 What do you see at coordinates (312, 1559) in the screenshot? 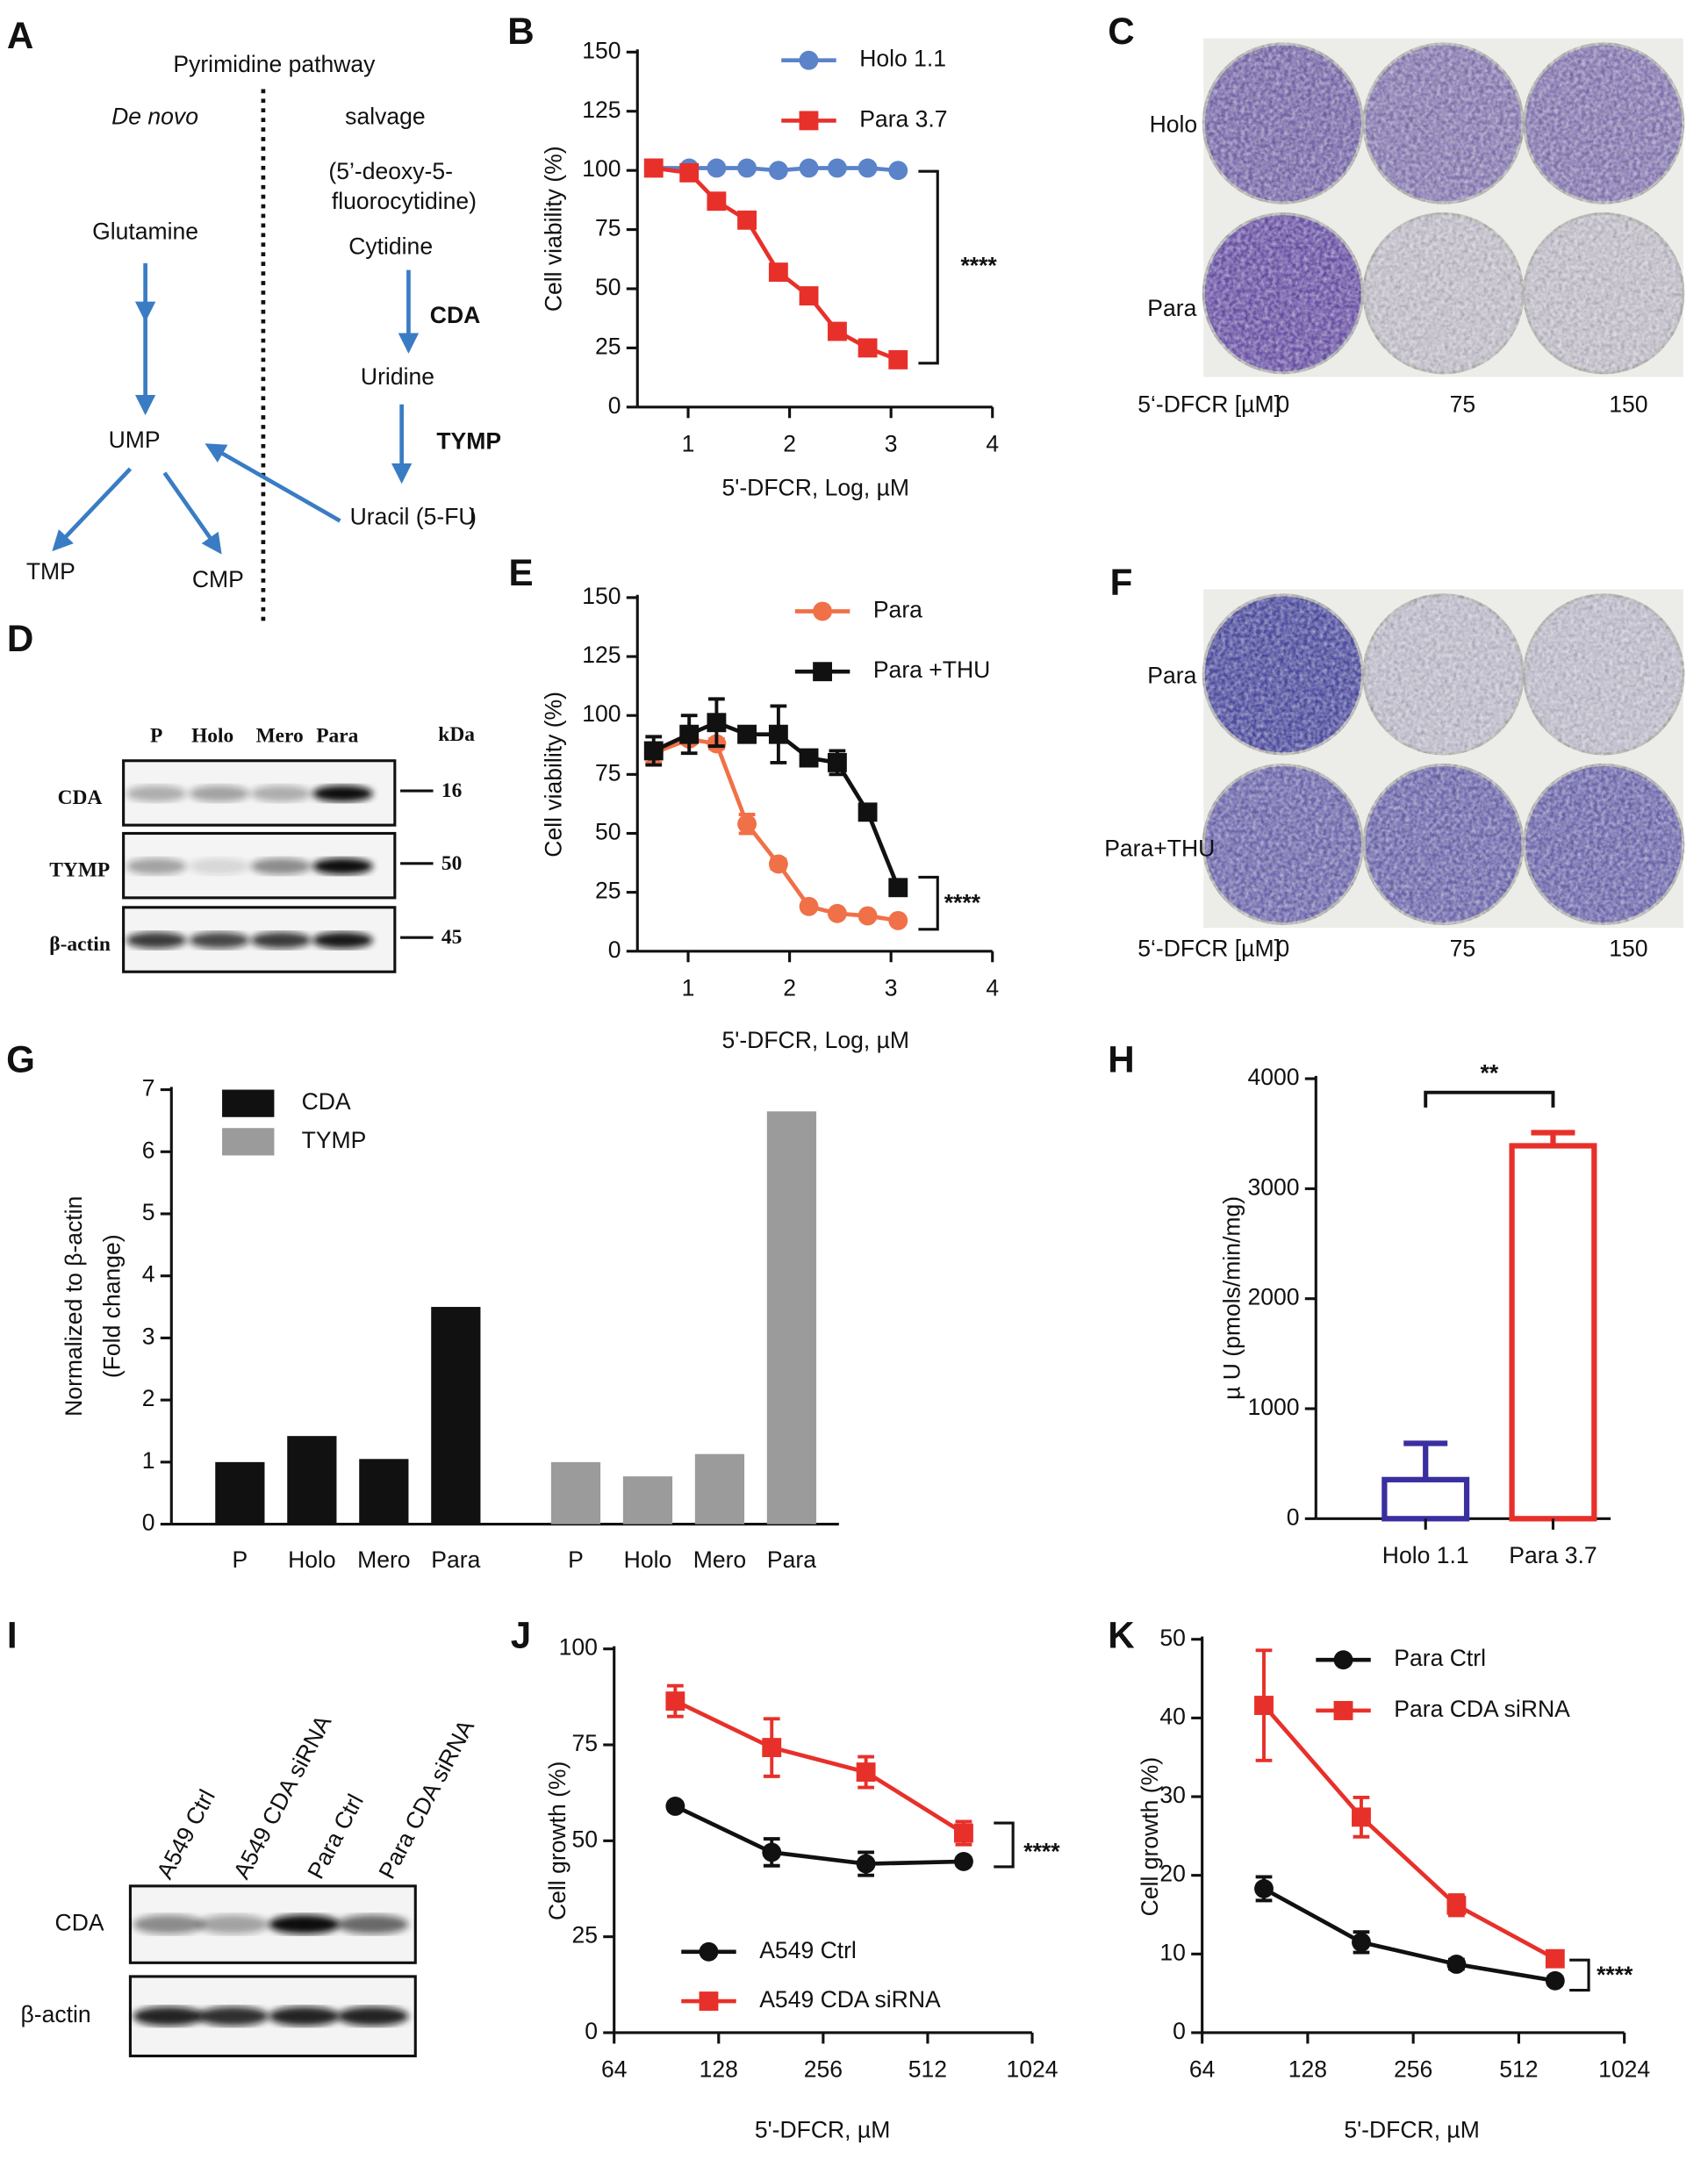
I see `x-tick-label: Holo` at bounding box center [312, 1559].